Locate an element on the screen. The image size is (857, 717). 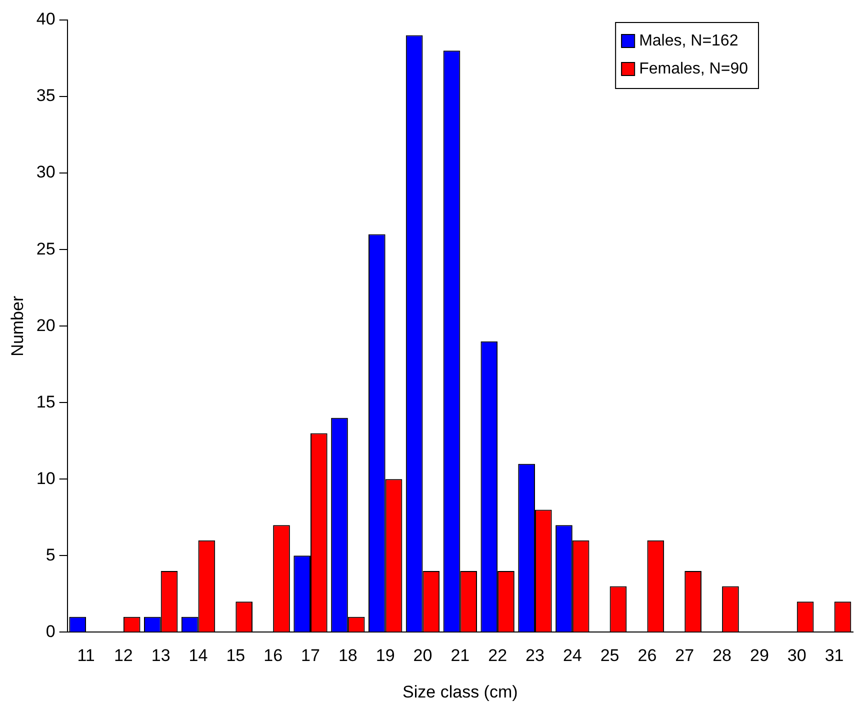
x-tick-label: 29 is located at coordinates (759, 656).